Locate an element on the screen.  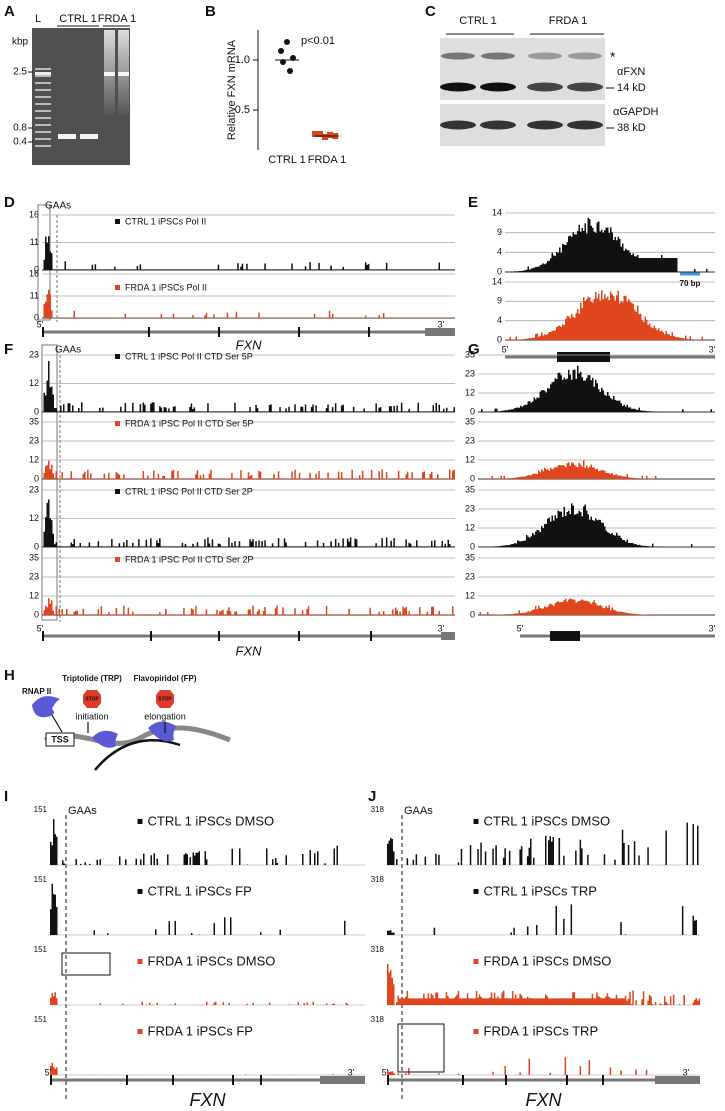
stop-sign is located at coordinates (165, 699).